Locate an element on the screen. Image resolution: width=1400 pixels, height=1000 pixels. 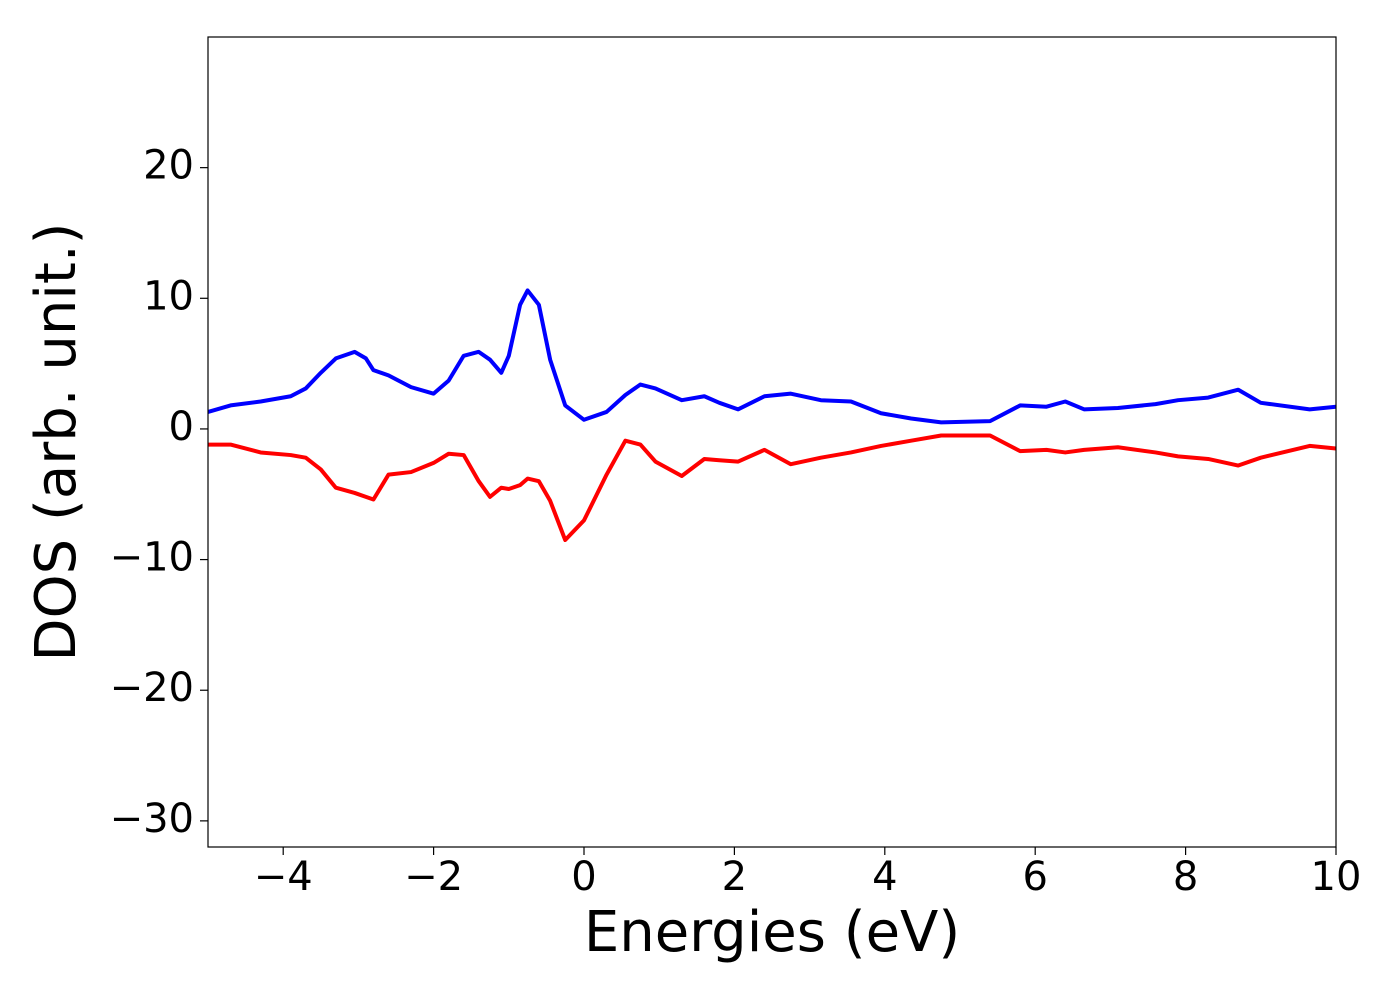
x-tick-label: 10 is located at coordinates (1336, 877).